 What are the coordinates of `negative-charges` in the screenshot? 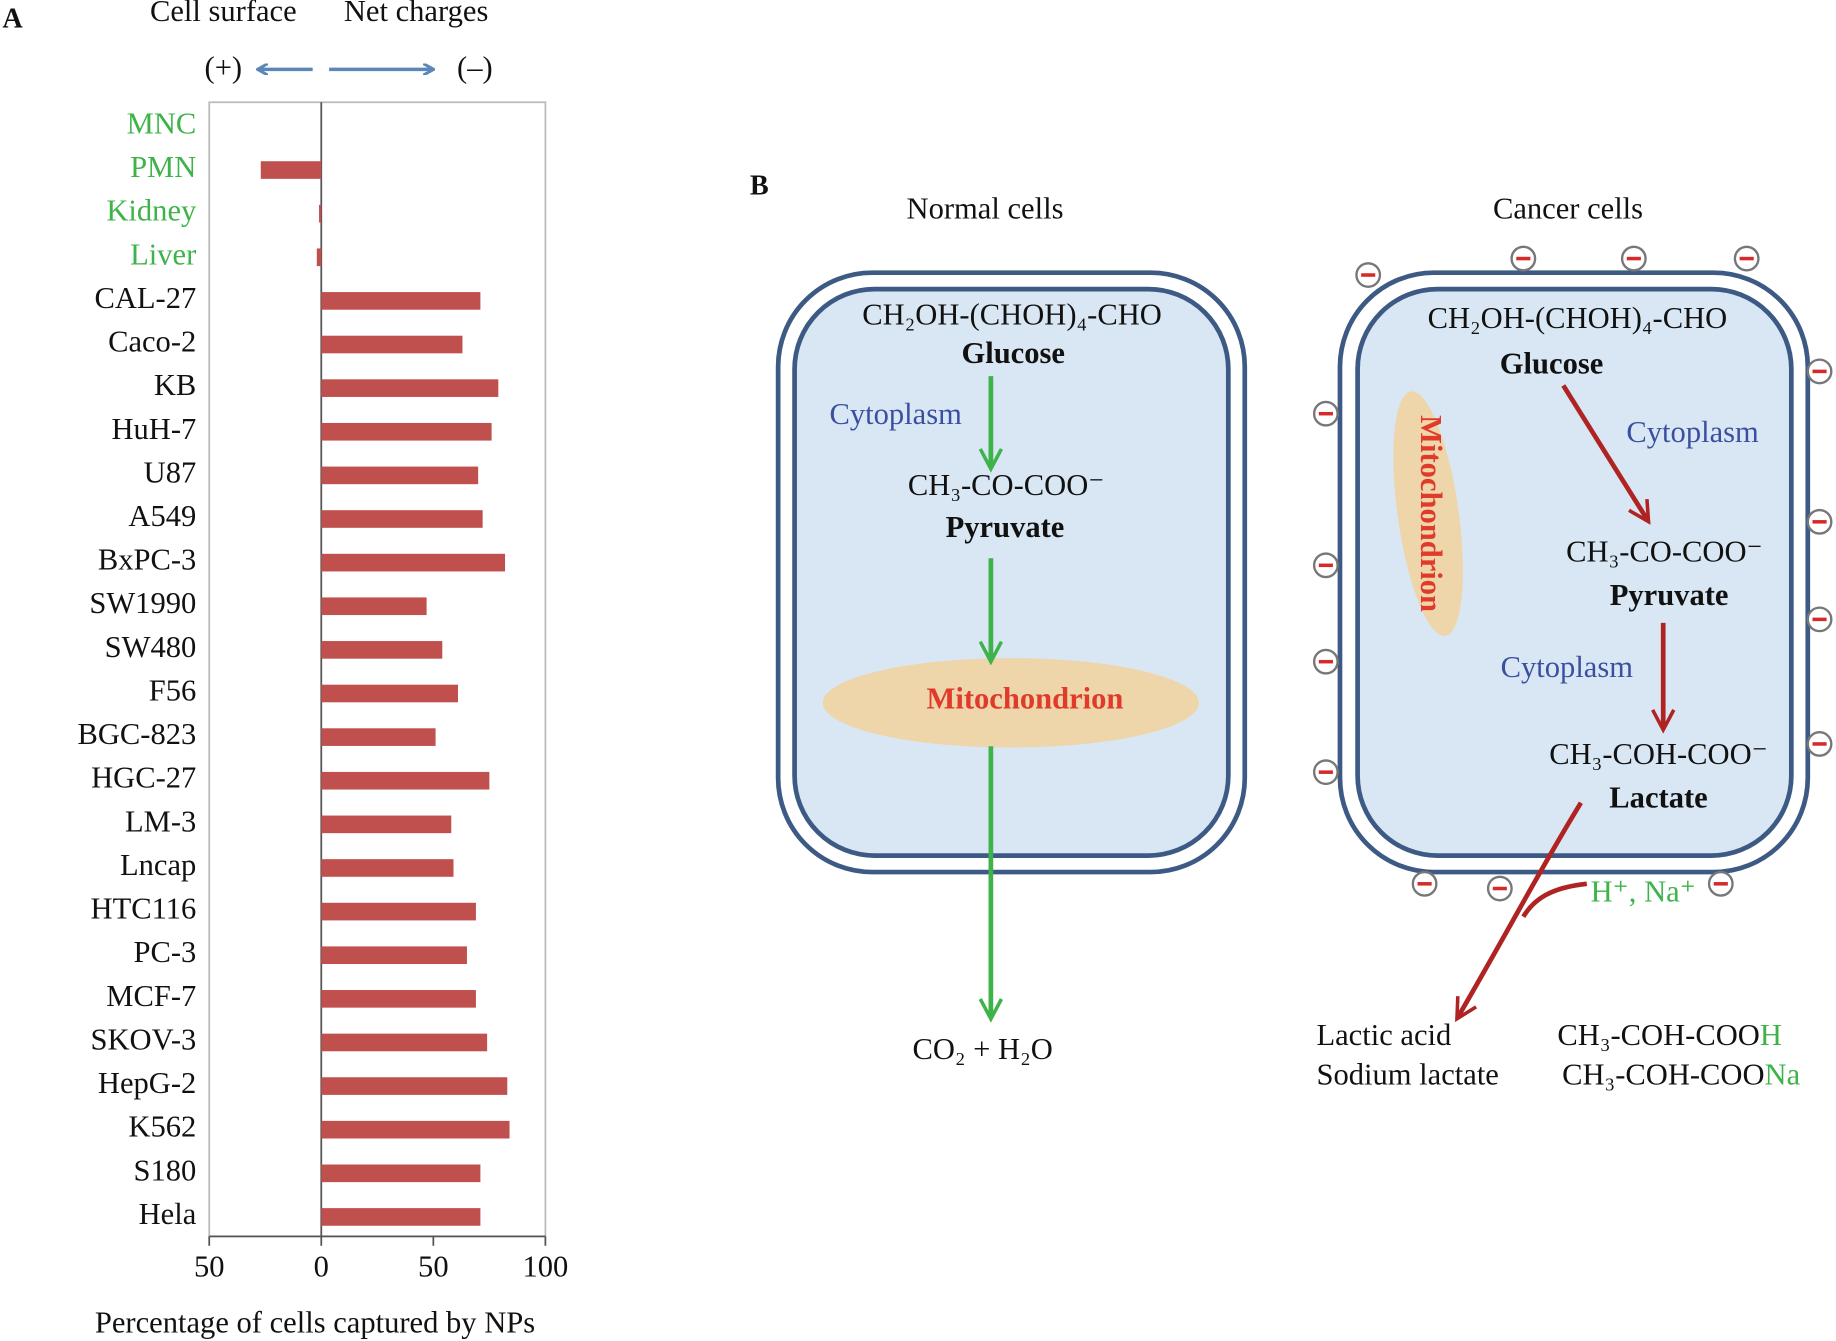 It's located at (1572, 573).